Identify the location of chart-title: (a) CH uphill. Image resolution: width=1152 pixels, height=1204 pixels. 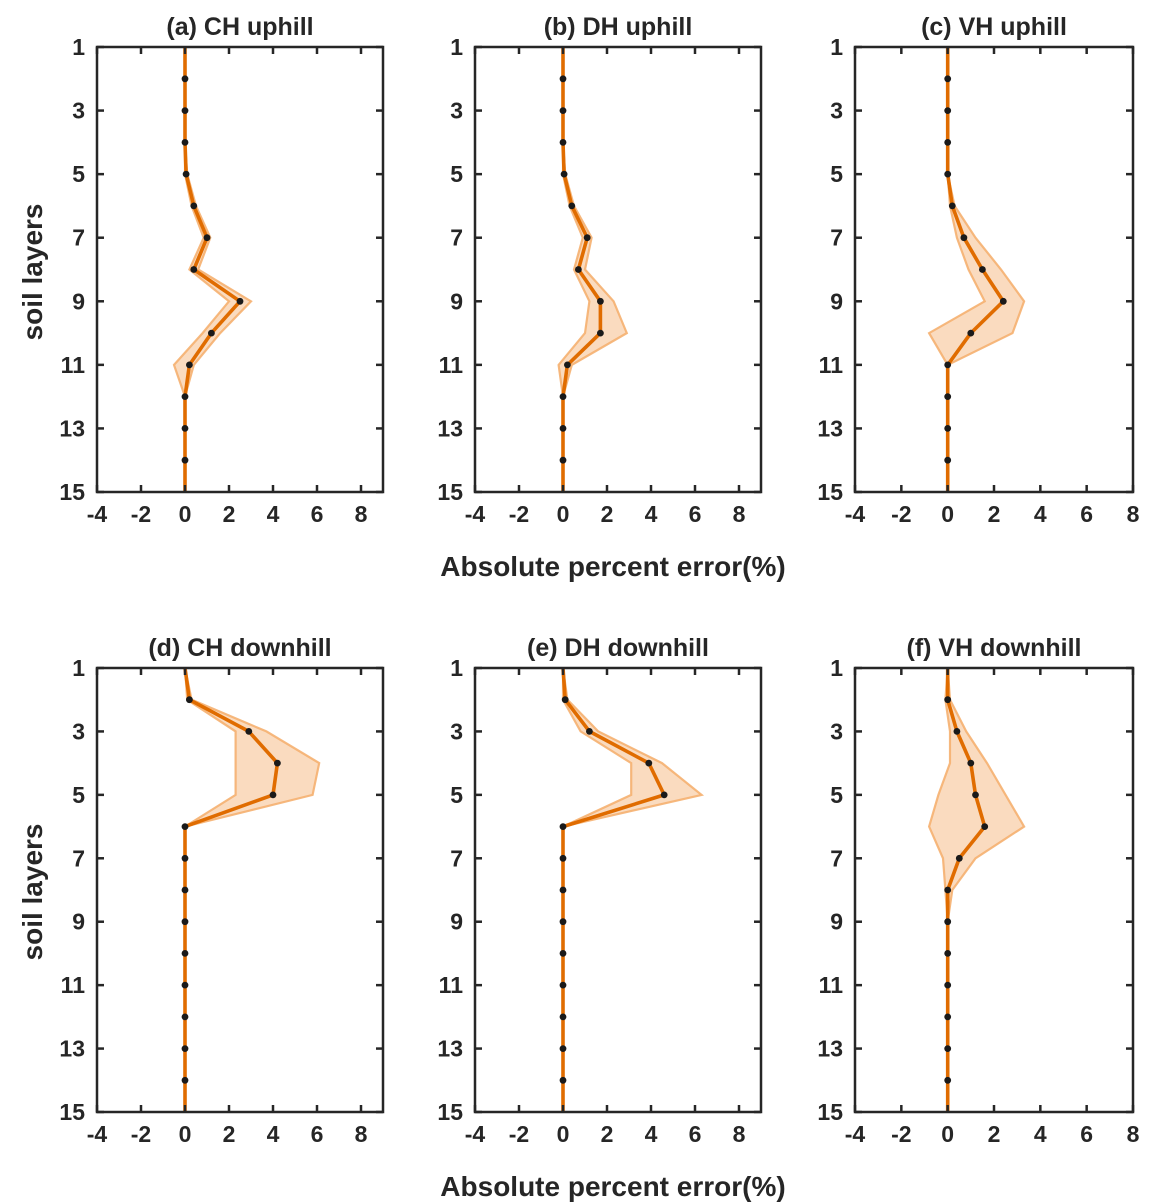
(239, 27).